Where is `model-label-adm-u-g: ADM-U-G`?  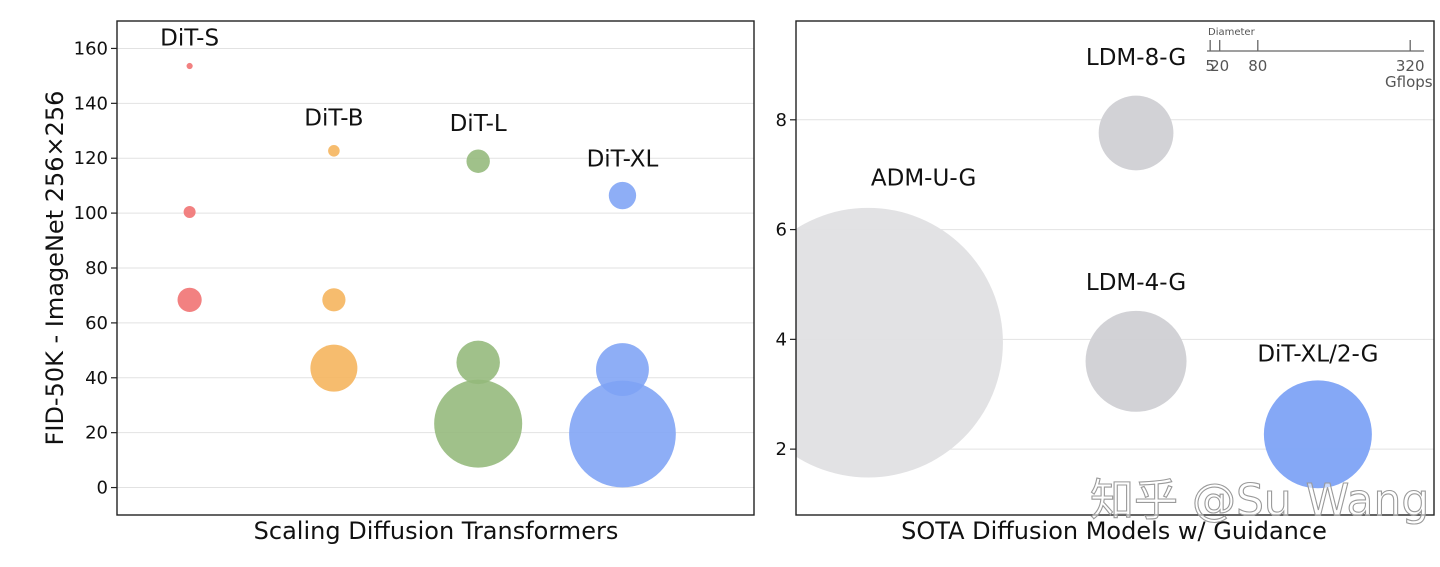 model-label-adm-u-g: ADM-U-G is located at coordinates (923, 179).